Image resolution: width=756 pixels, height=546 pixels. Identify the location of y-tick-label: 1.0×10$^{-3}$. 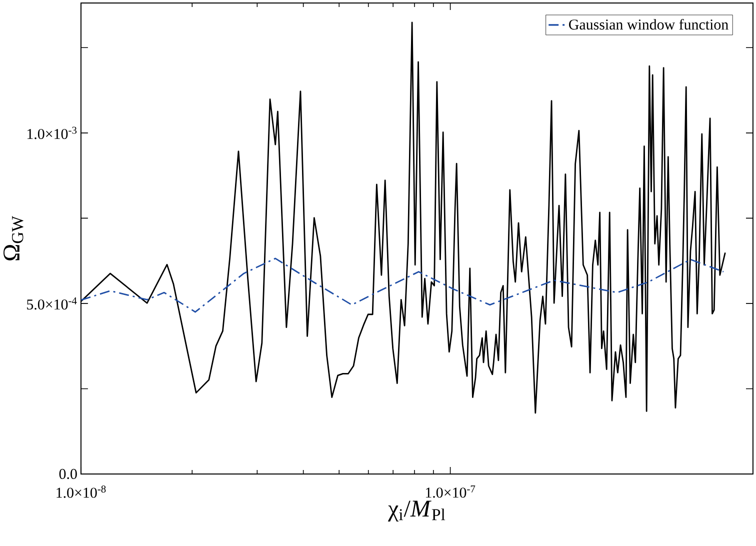
(52, 133).